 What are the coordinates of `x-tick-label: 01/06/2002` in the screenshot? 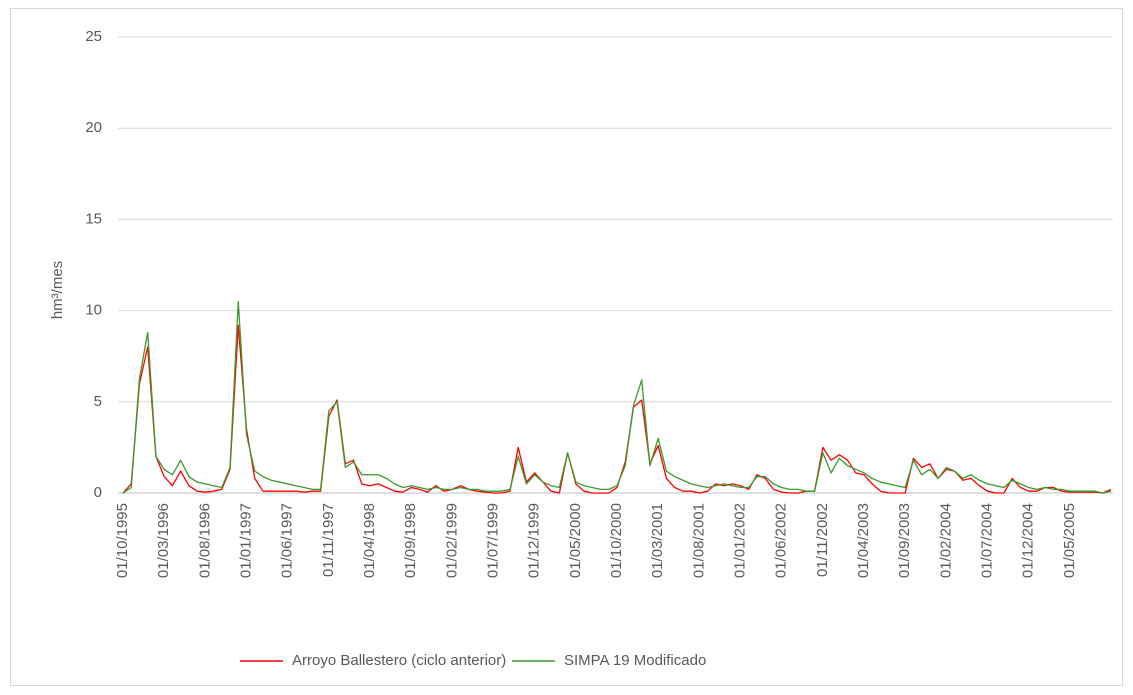 It's located at (781, 540).